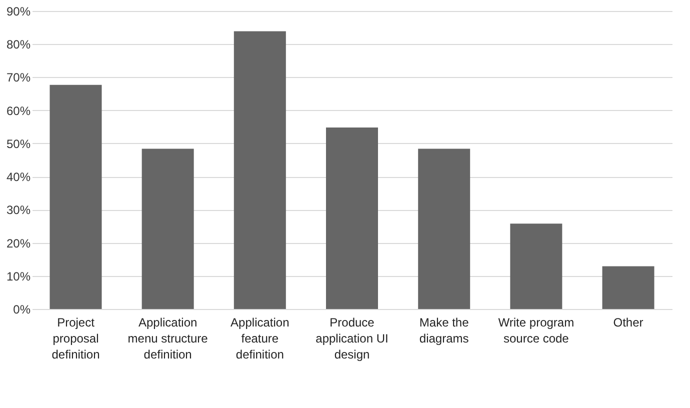  I want to click on x-tick-label: Produce application UI design, so click(352, 339).